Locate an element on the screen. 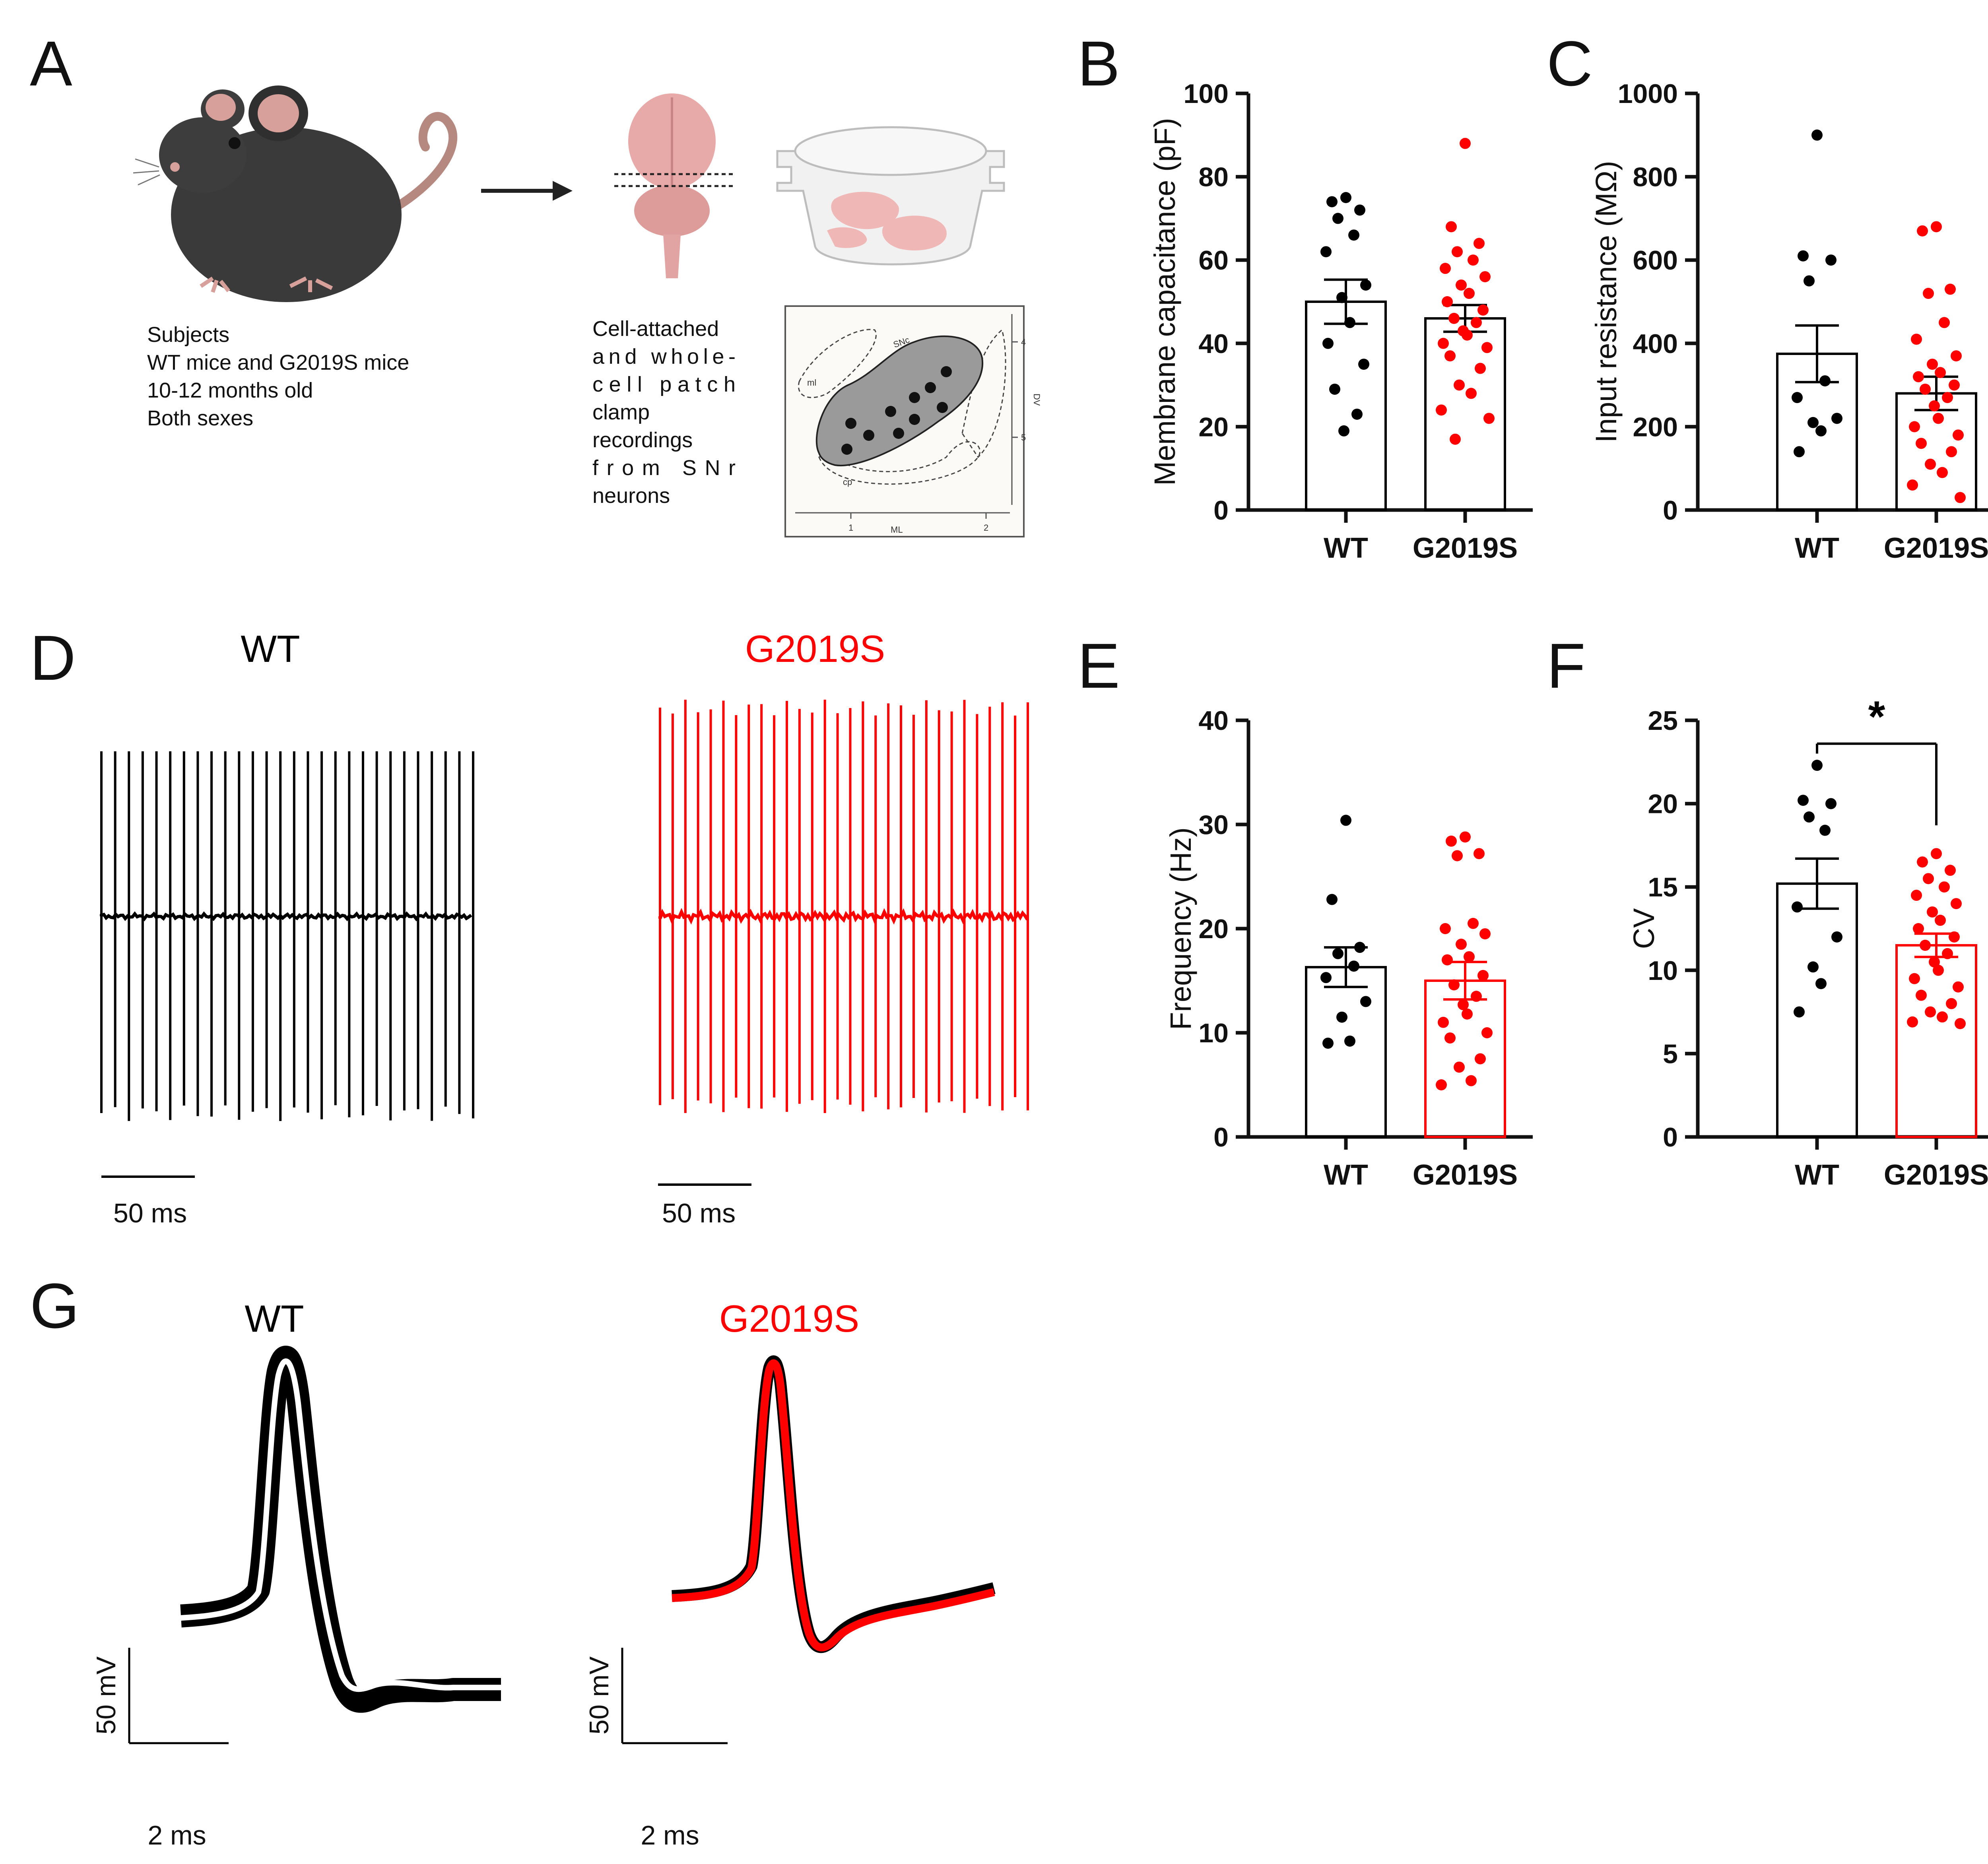  bar-g2019s is located at coordinates (1465, 414).